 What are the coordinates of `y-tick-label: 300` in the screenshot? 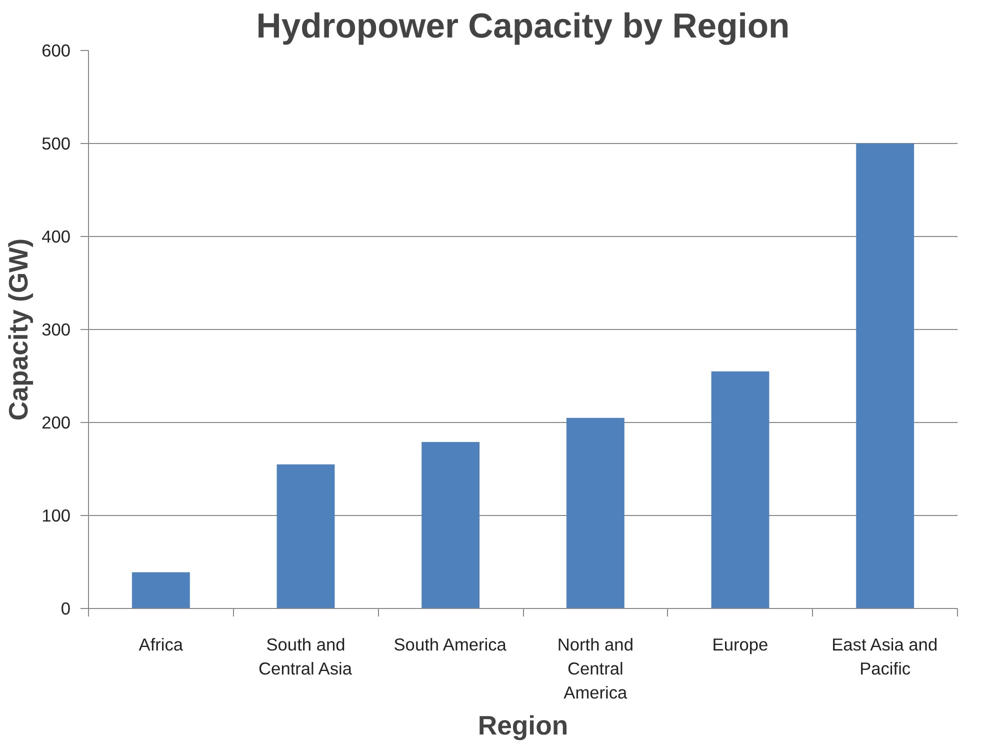 It's located at (56, 330).